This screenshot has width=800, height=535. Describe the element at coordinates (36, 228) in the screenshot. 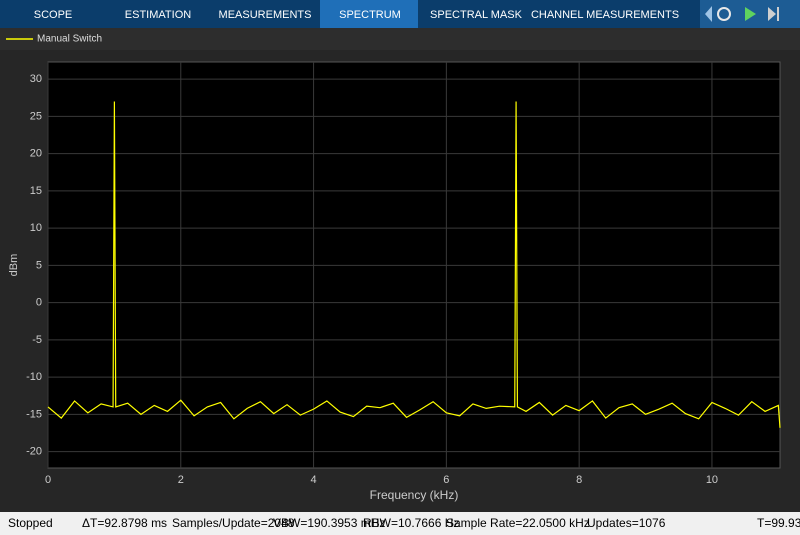

I see `y-tick-label: 10` at that location.